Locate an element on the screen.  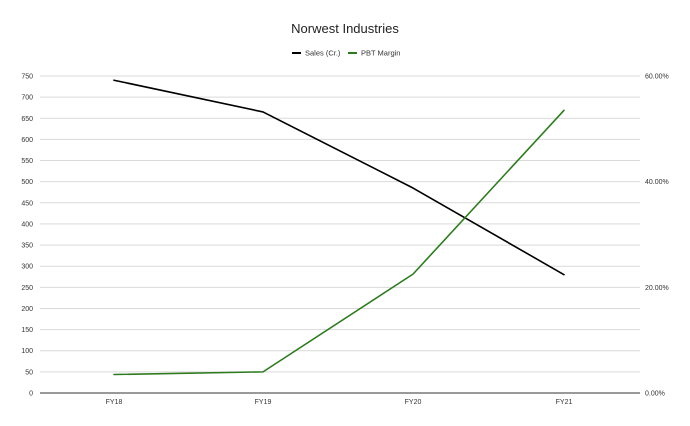
right-axis-tick-label: 40.00% is located at coordinates (657, 182).